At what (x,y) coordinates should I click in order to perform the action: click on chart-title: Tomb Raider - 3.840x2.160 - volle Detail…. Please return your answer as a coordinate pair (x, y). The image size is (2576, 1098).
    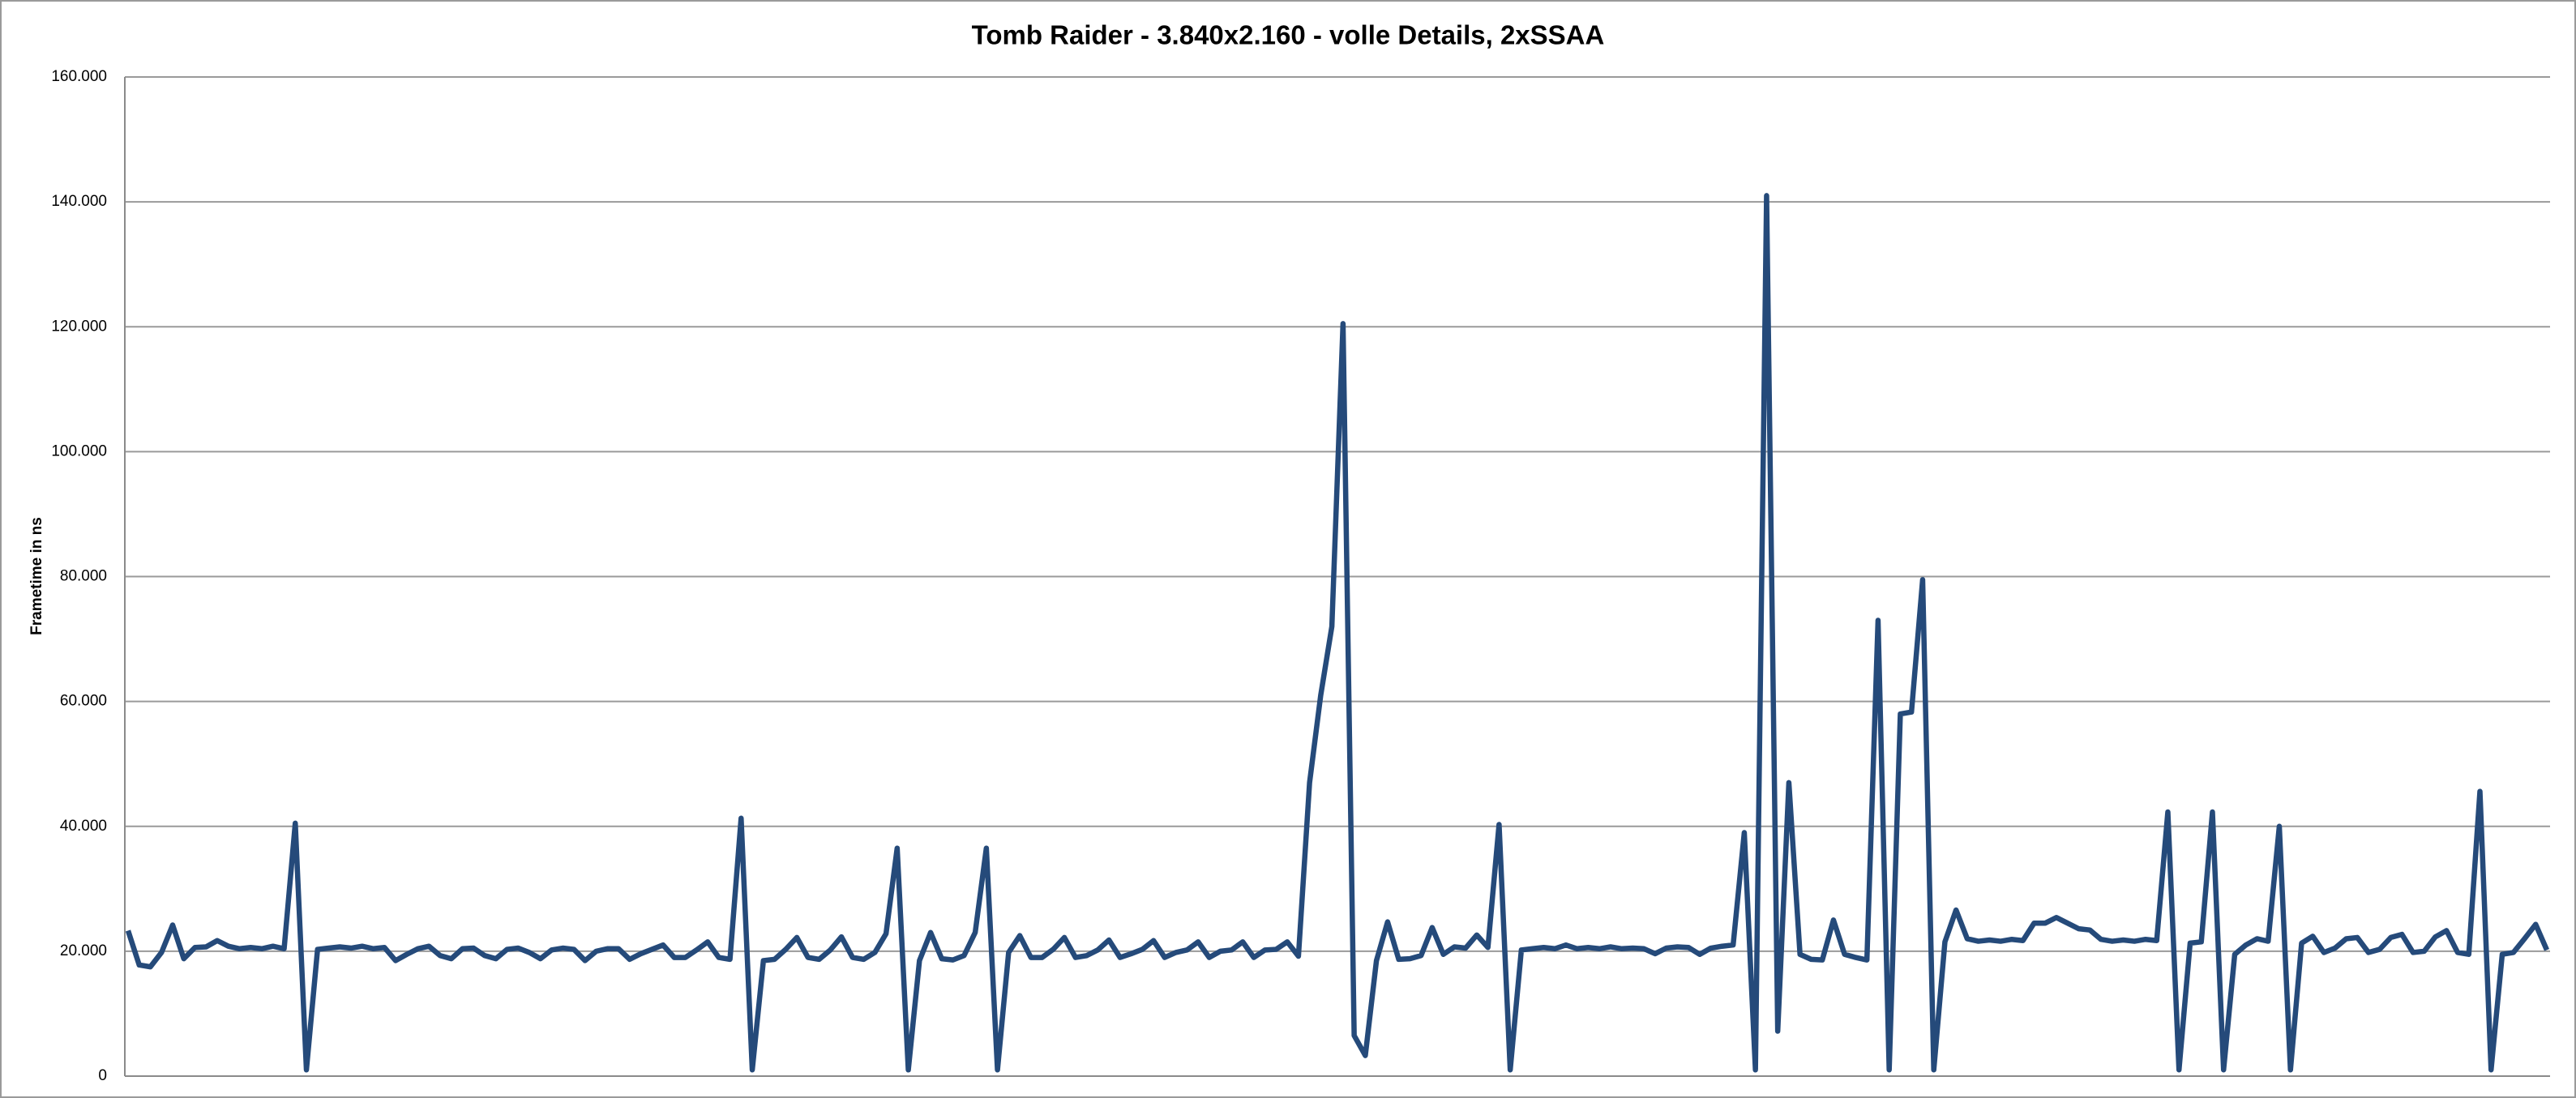
    Looking at the image, I should click on (1288, 35).